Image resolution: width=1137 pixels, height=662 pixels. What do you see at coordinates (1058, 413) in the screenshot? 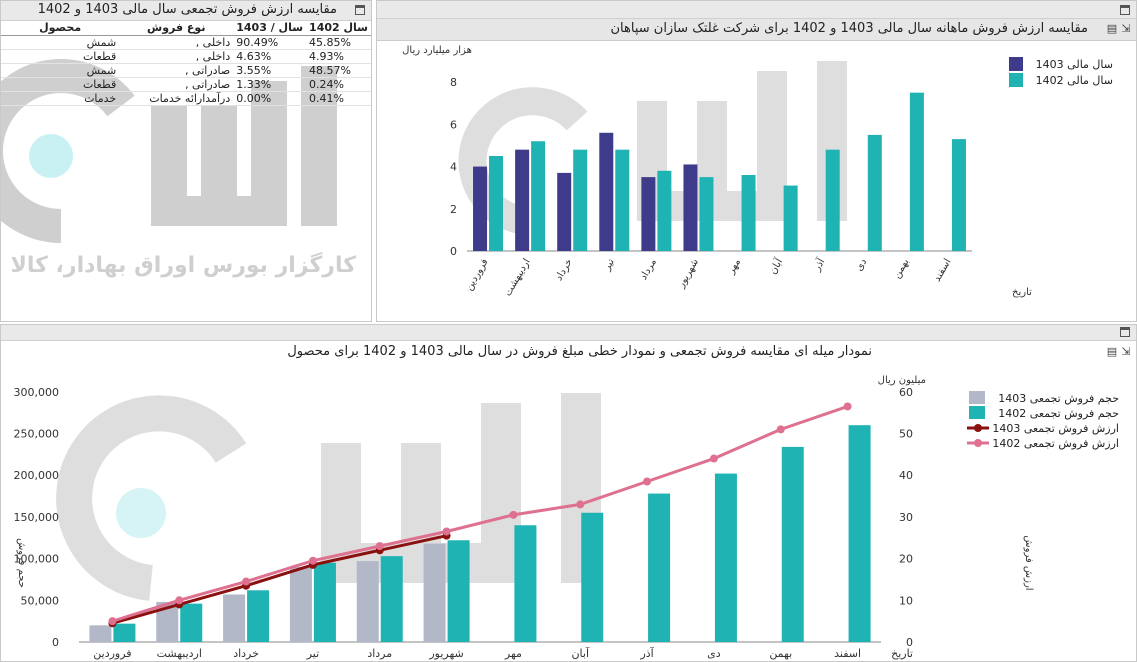
I see `legend-label: حجم فروش تجمعی 1402` at bounding box center [1058, 413].